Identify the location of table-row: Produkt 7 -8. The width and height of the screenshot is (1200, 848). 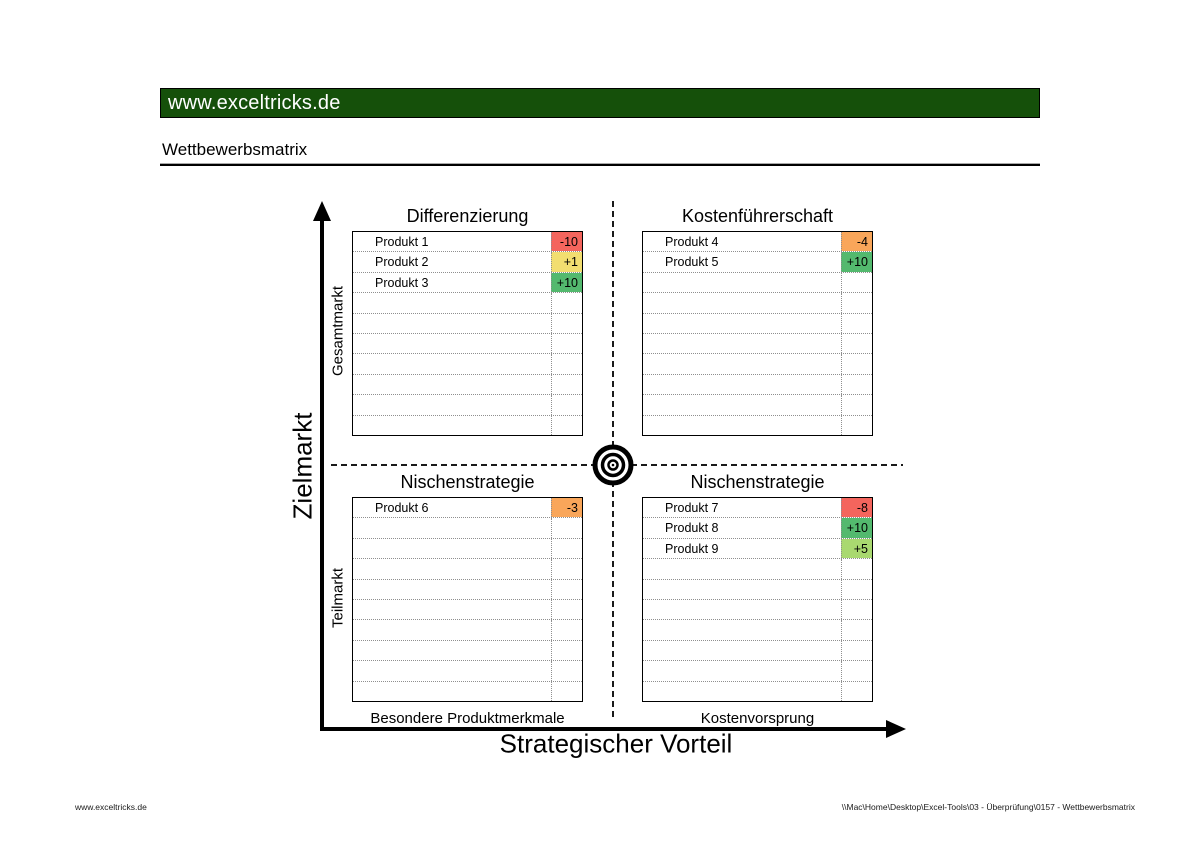
(757, 508).